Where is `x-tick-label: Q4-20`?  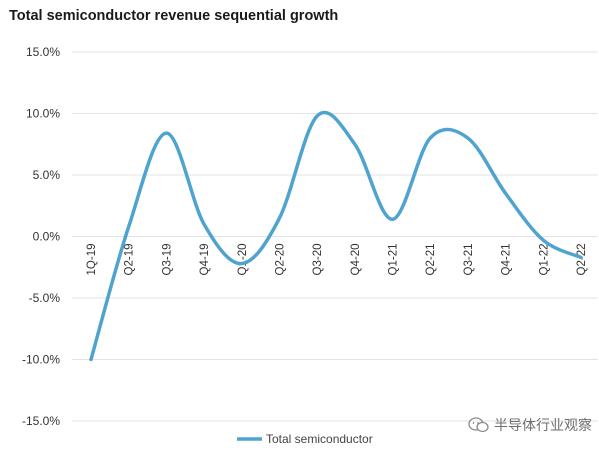
x-tick-label: Q4-20 is located at coordinates (356, 260).